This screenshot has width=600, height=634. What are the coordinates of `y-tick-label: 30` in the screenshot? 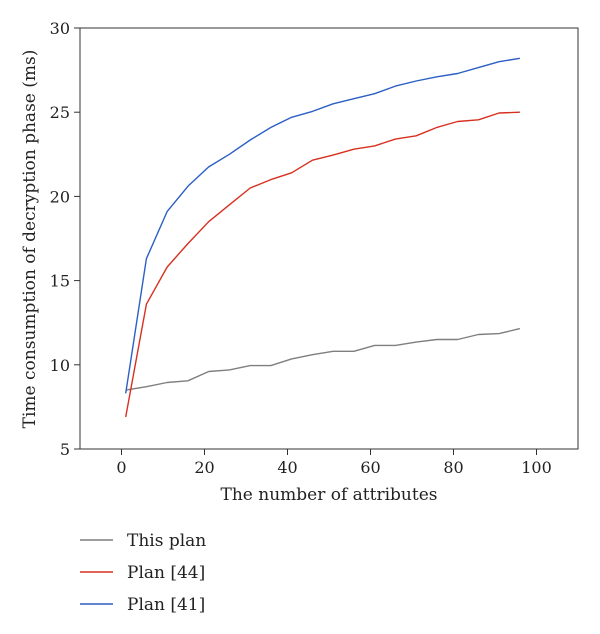 It's located at (60, 28).